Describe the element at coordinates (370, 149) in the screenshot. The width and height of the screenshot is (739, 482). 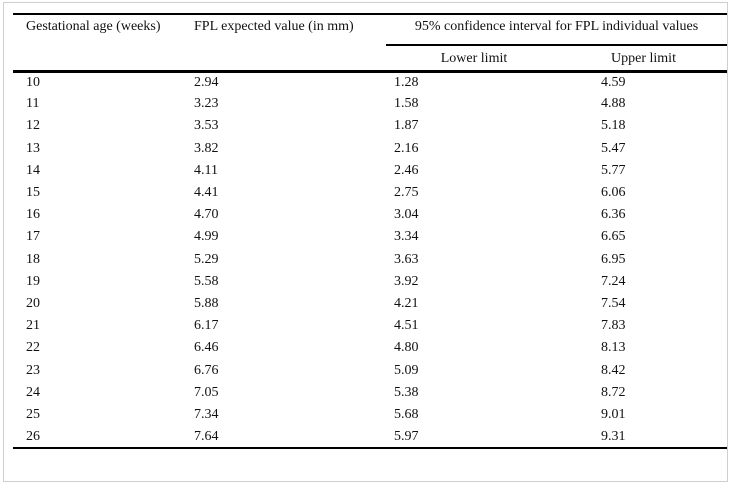
I see `table-row: 13 3.82 2.16 5.47` at that location.